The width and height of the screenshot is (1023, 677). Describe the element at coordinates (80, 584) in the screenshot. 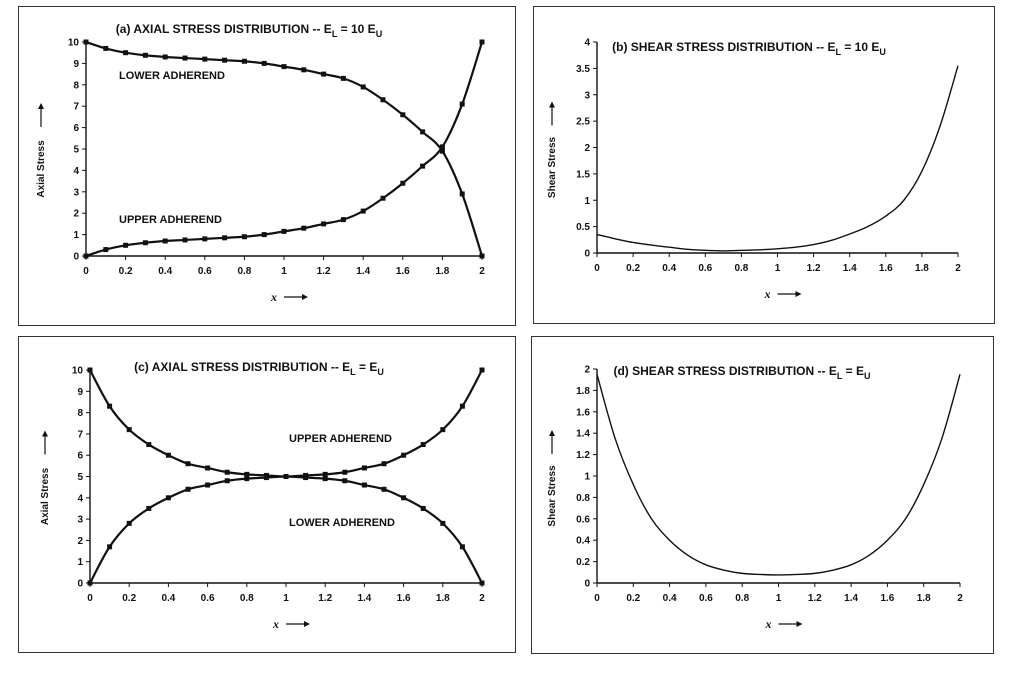

I see `y-tick-label: 0` at that location.